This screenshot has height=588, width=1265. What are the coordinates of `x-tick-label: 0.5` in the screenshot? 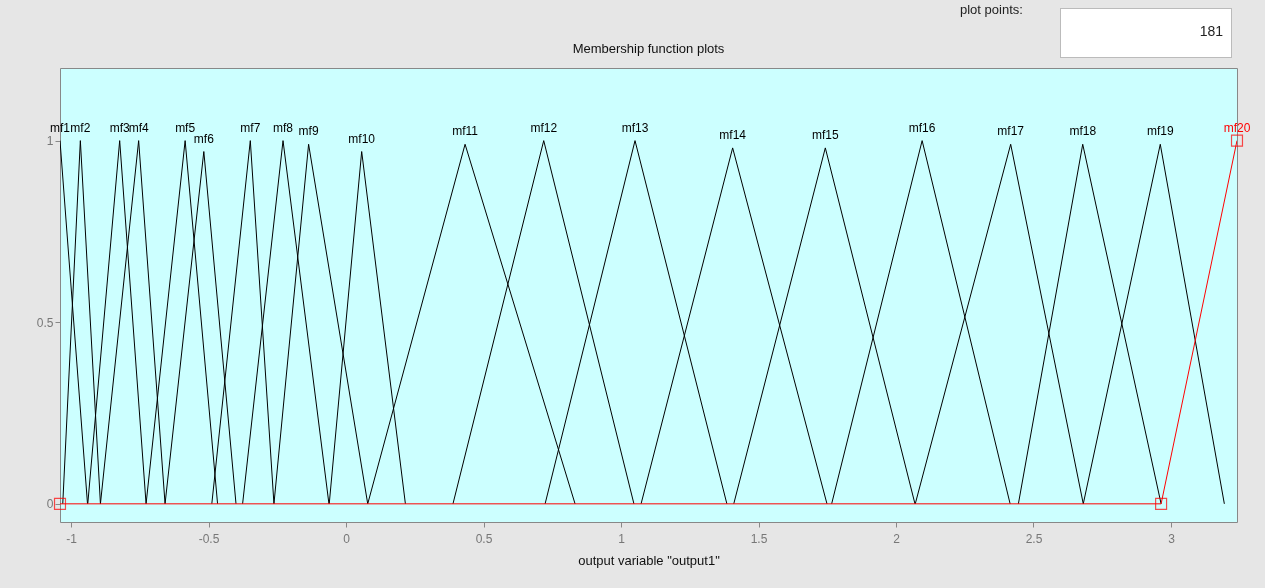 It's located at (484, 538).